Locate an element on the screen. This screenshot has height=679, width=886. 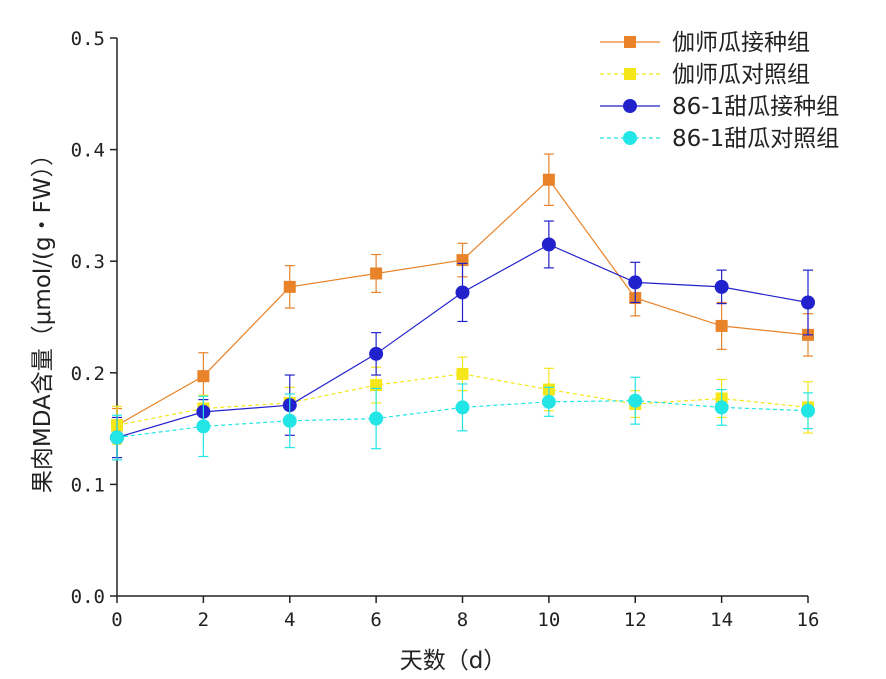
legend-item-3: 86-1甜瓜接种组 is located at coordinates (719, 107).